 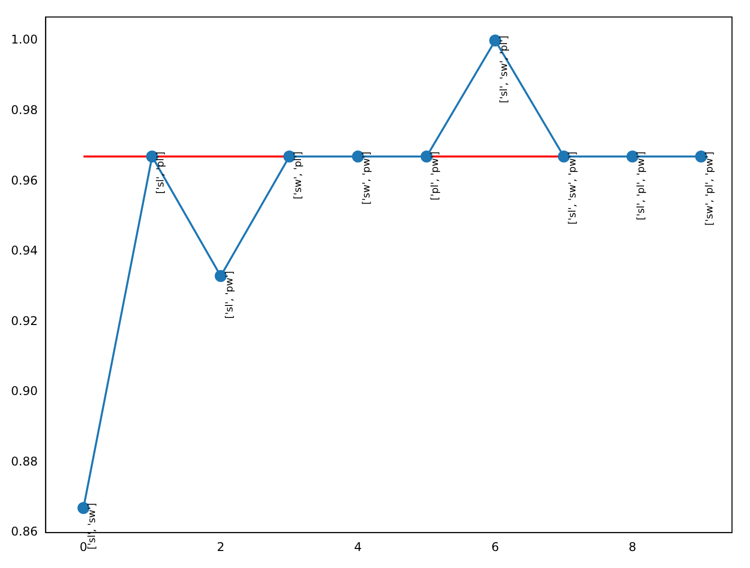 I want to click on annotation: ['sl', 'sw', 'pw'], so click(x=572, y=187).